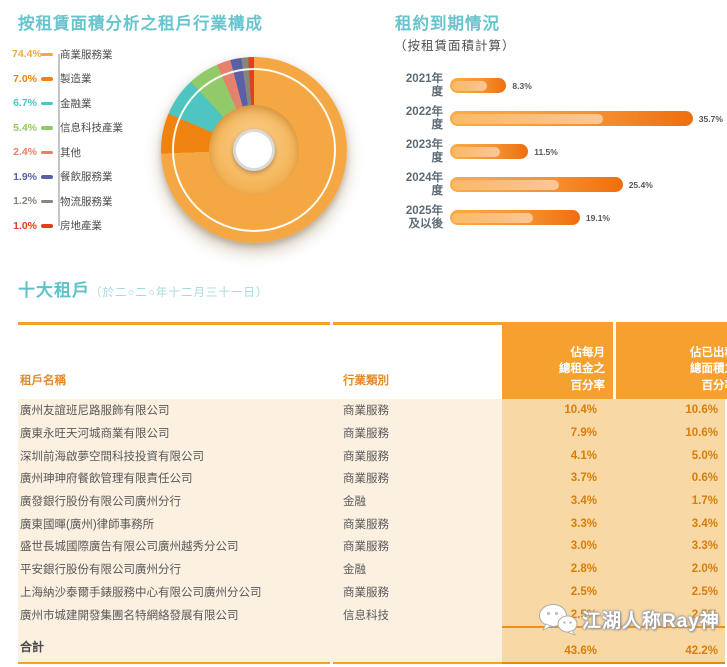  I want to click on table-row: 廣東國暉(廣州)律師事務所 商業服務 3.3% 3.4%, so click(371, 524).